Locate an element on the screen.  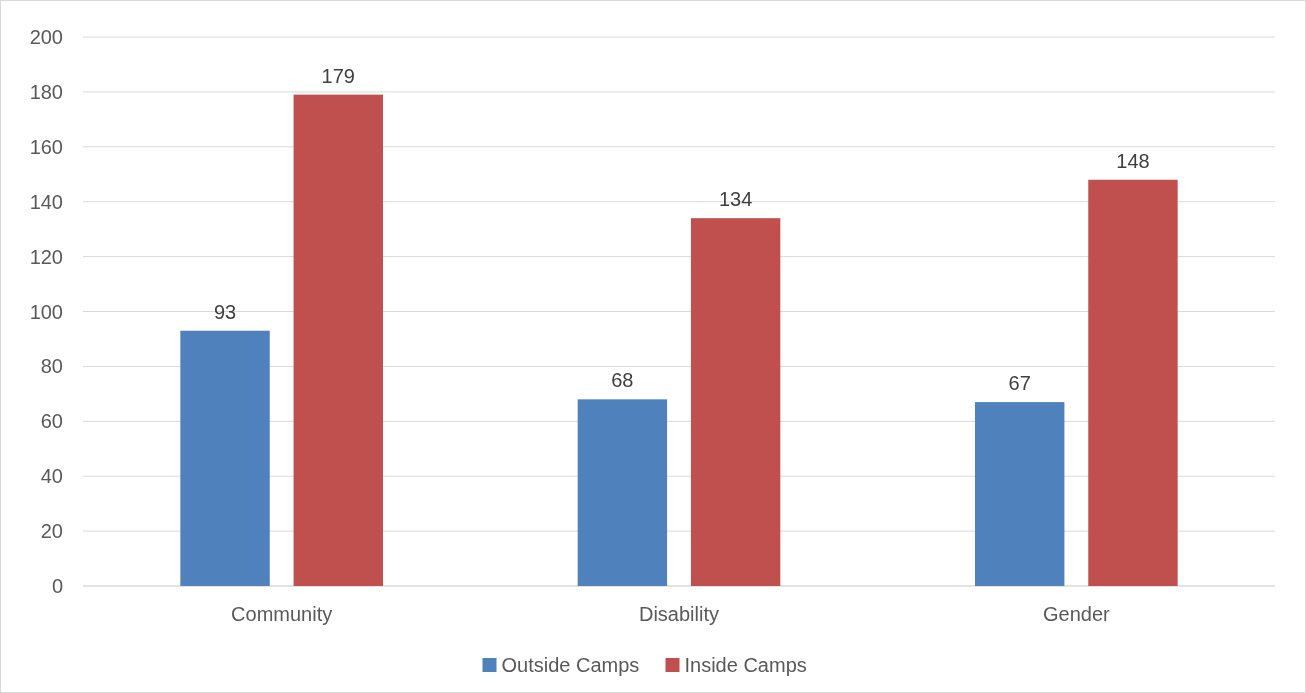
y-tick-label: 200 is located at coordinates (46, 37).